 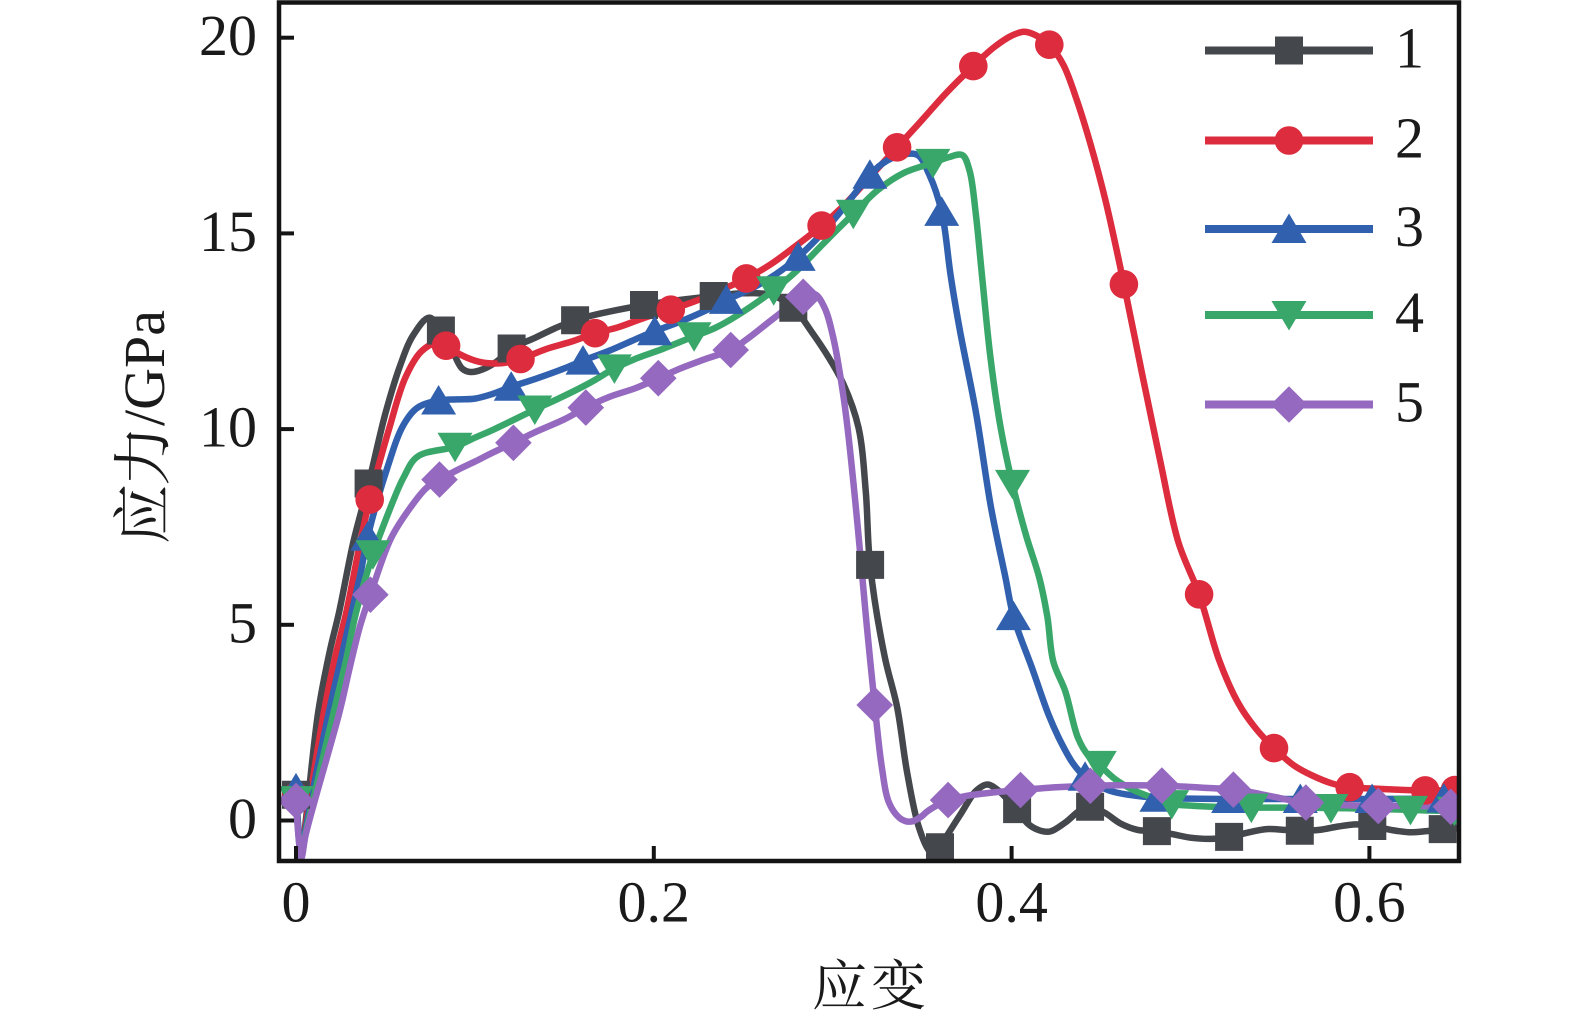 What do you see at coordinates (228, 35) in the screenshot?
I see `svg-text: 20` at bounding box center [228, 35].